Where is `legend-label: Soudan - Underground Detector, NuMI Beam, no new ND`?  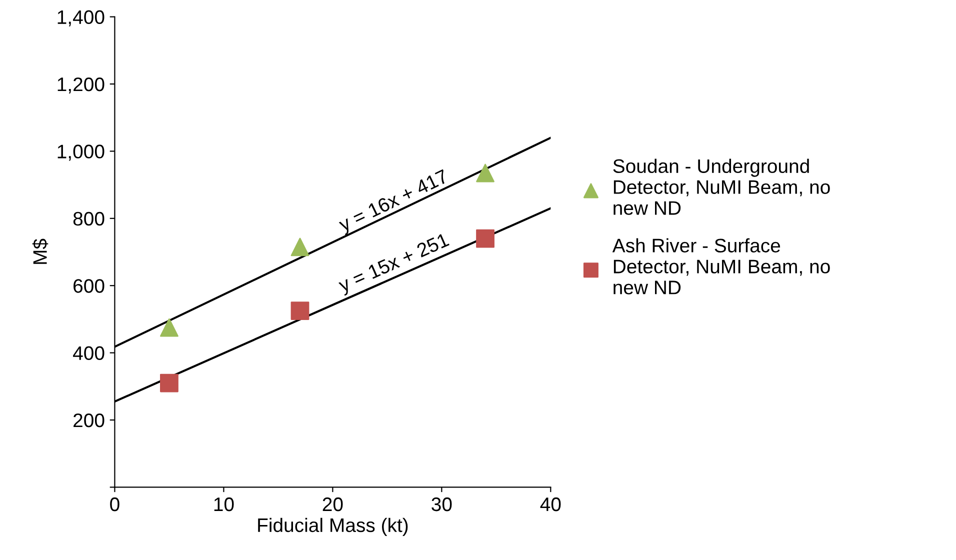 legend-label: Soudan - Underground Detector, NuMI Beam, no new ND is located at coordinates (721, 186).